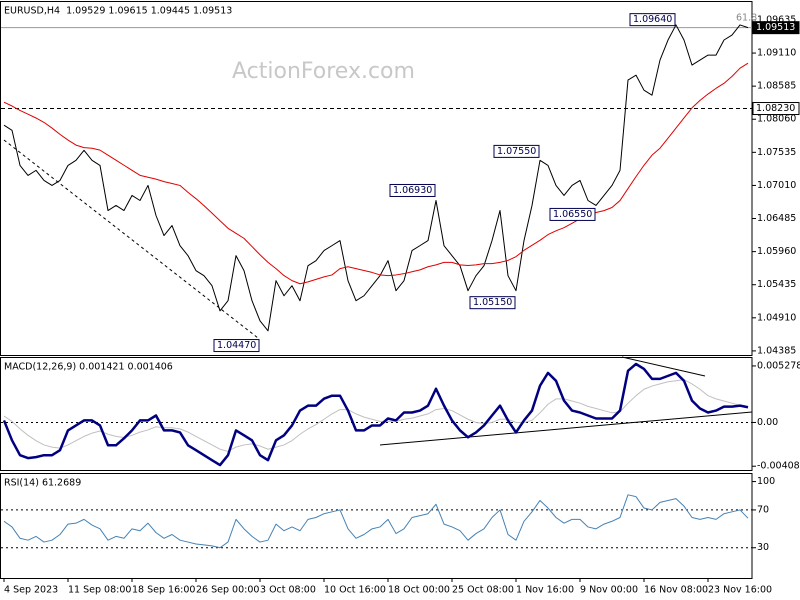 The image size is (800, 600). I want to click on x-tick-label: 18 Oct 00:00, so click(419, 590).